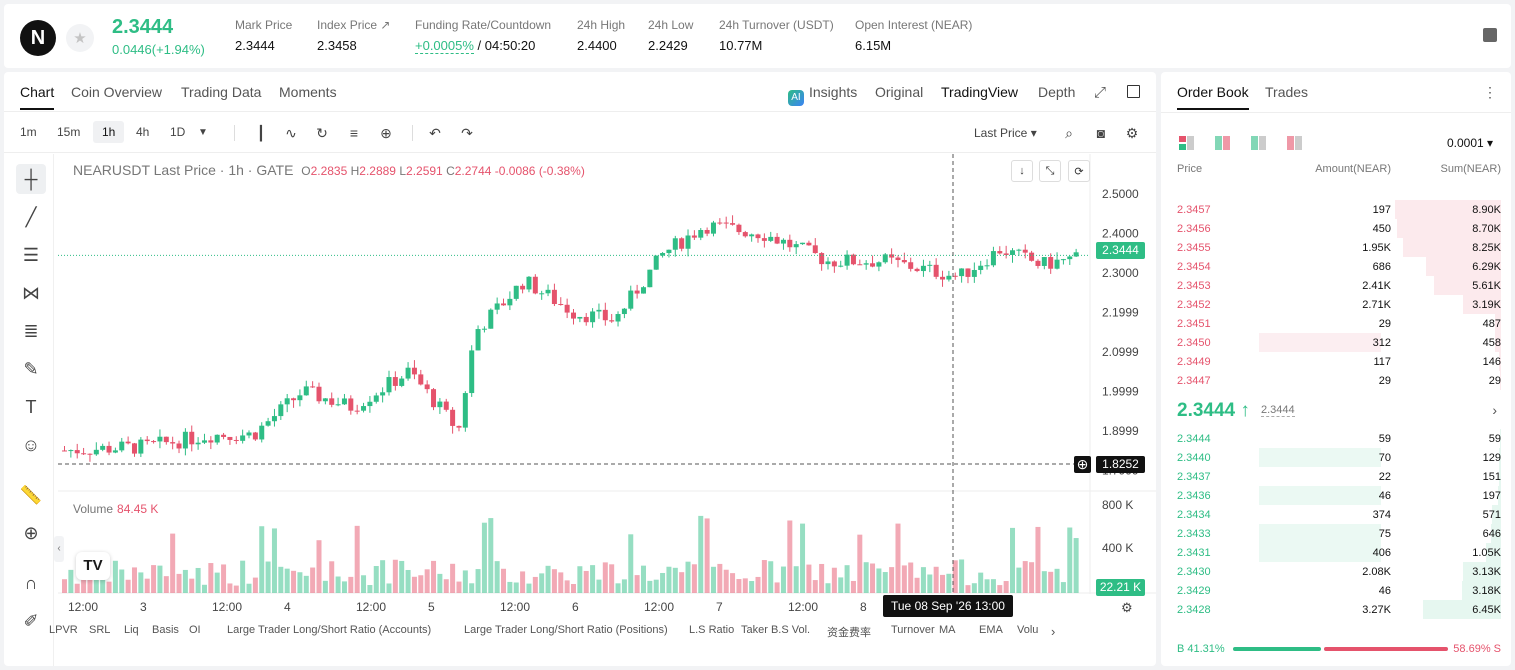 This screenshot has width=1515, height=670. Describe the element at coordinates (69, 132) in the screenshot. I see `tf-15m: 15m` at that location.